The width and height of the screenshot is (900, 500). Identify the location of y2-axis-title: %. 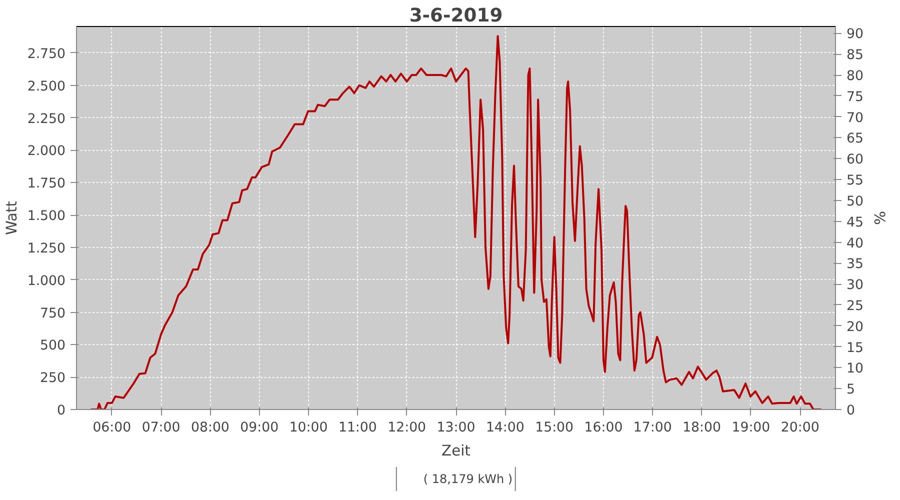
(879, 218).